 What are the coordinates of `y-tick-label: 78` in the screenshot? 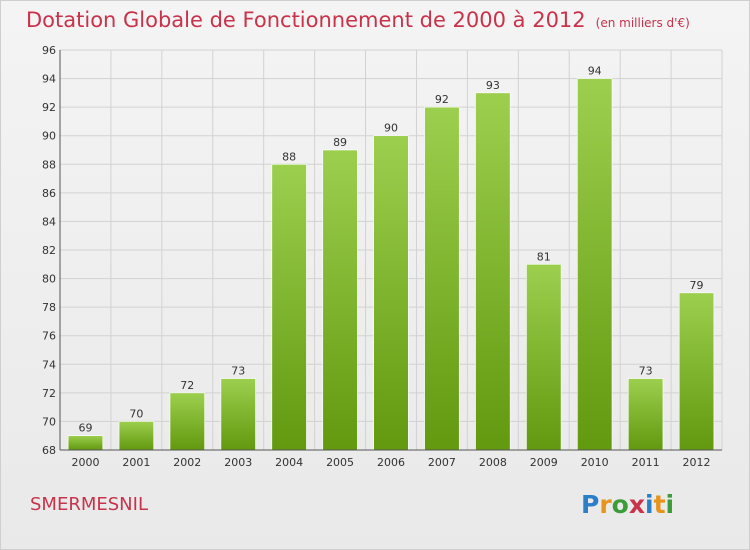 It's located at (49, 307).